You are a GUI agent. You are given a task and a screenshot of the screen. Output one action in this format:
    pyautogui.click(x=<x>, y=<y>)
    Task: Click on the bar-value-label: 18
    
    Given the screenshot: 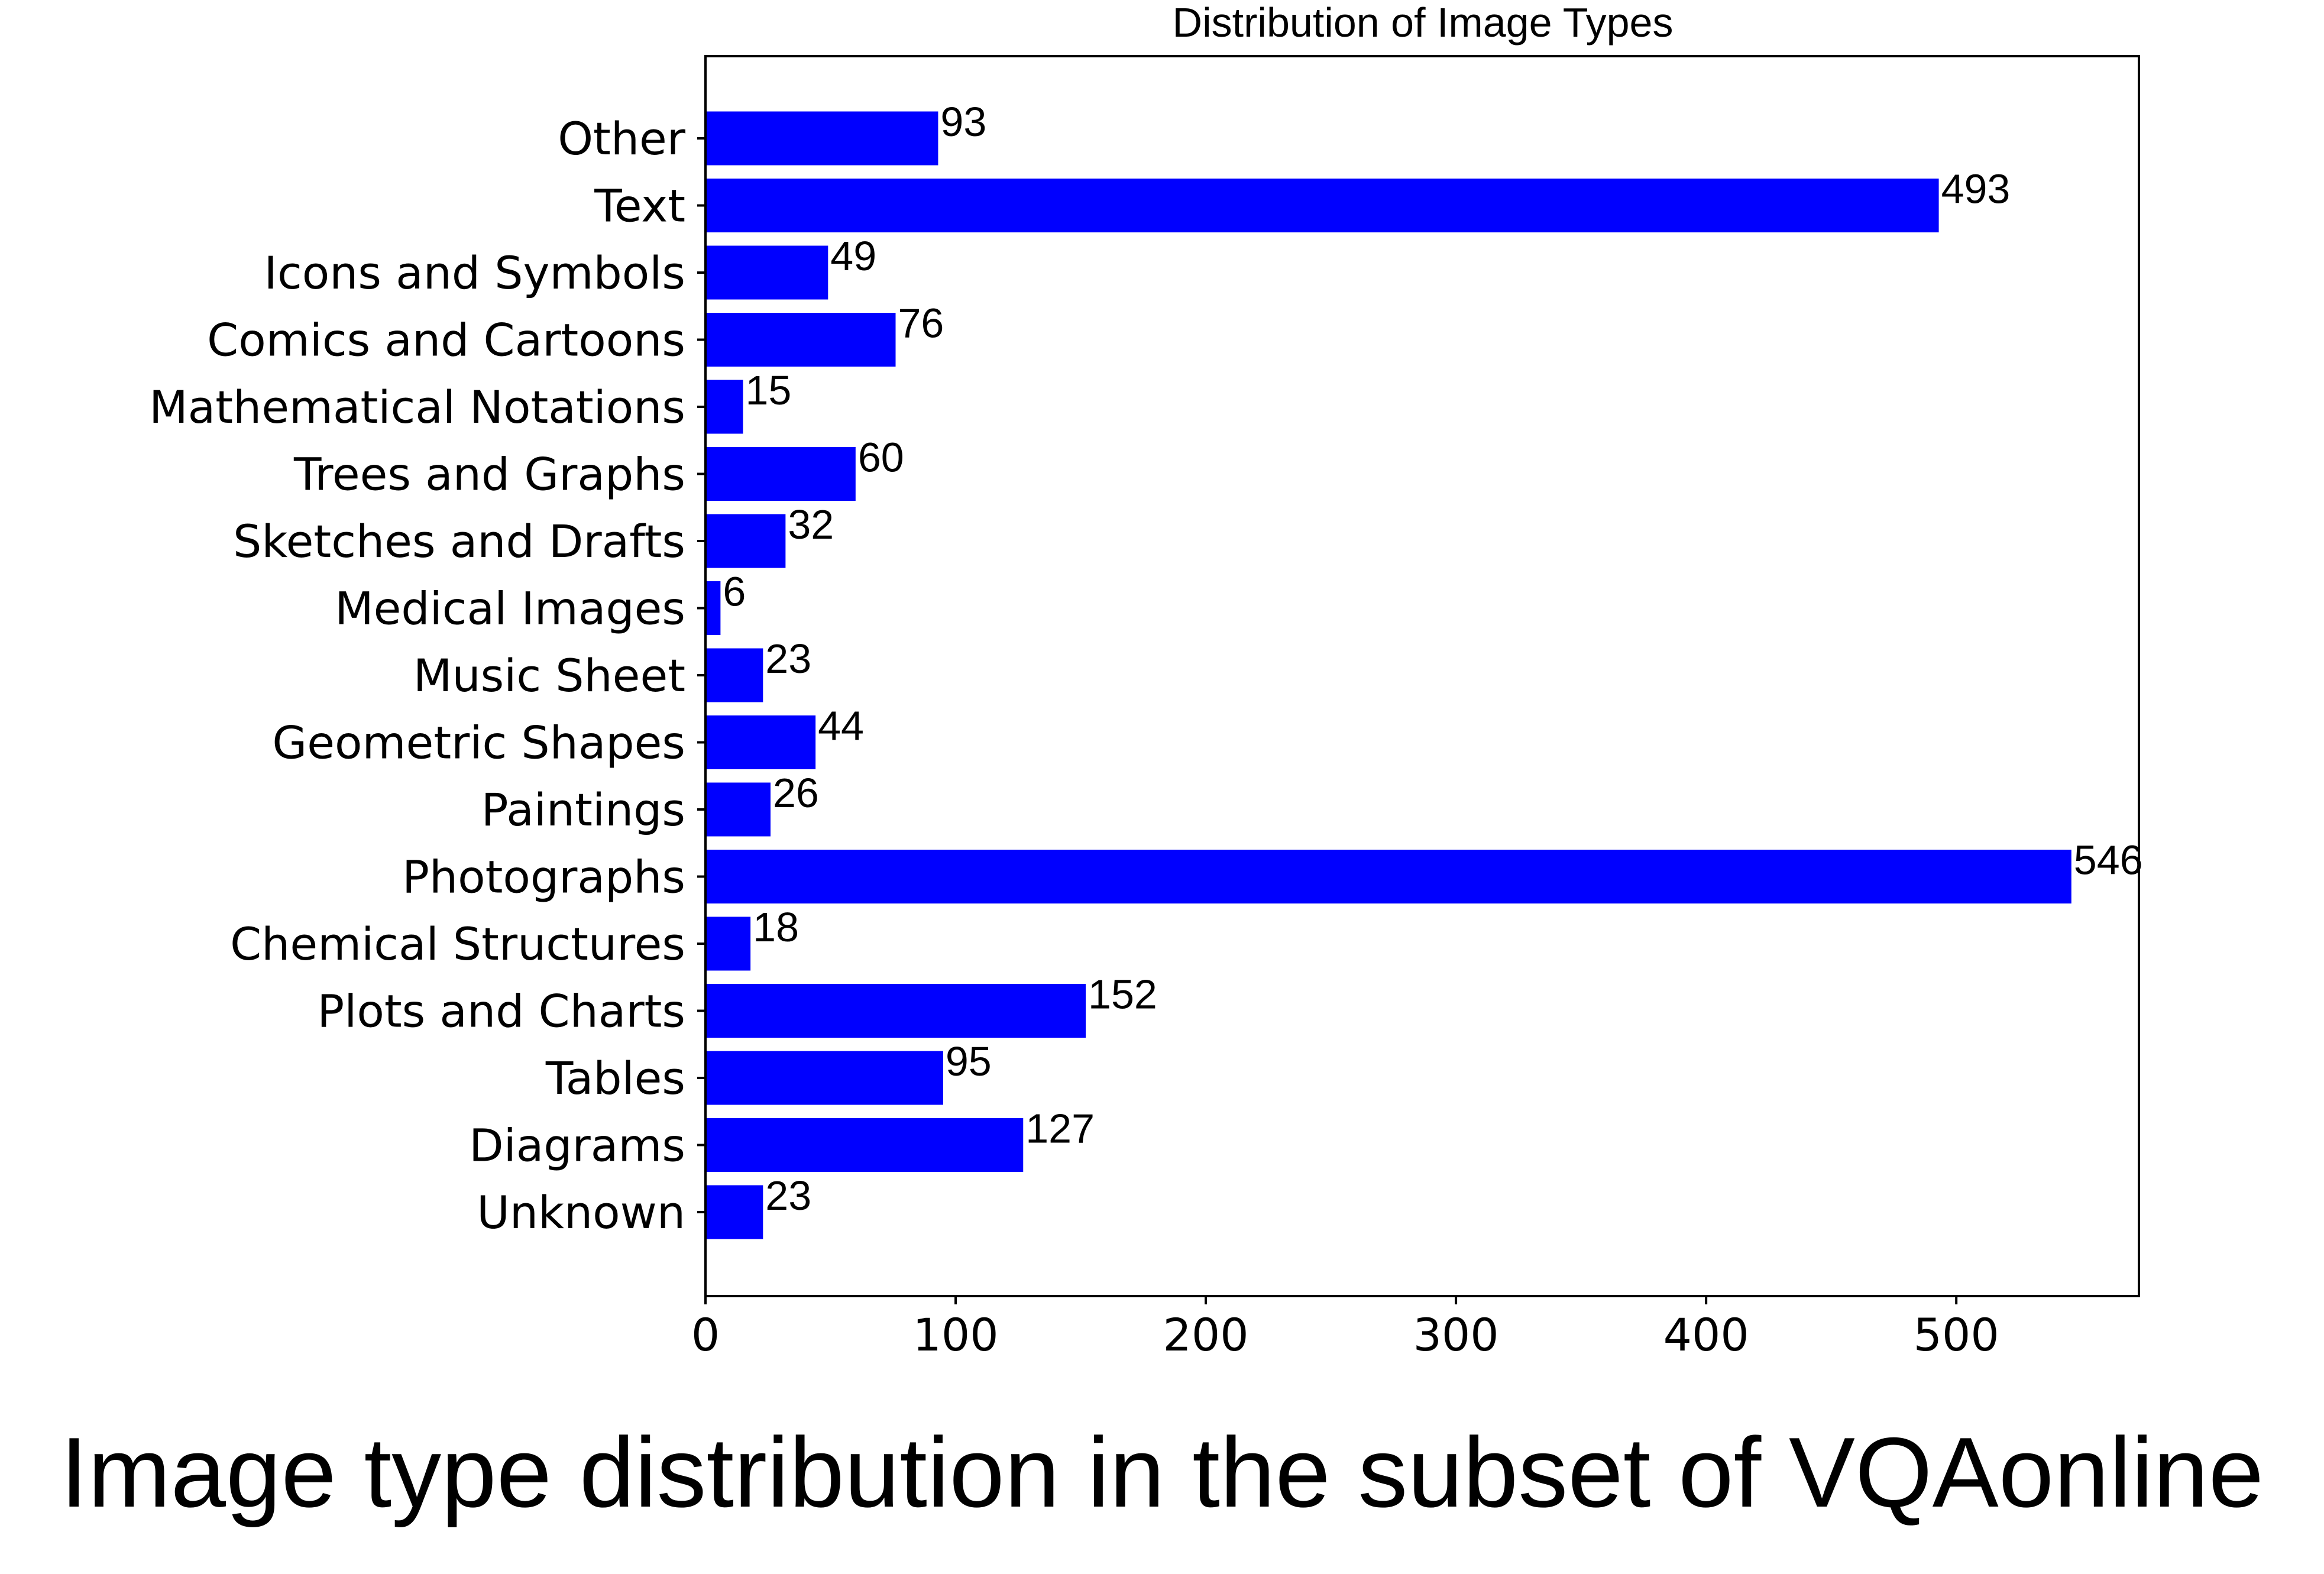 What is the action you would take?
    pyautogui.click(x=776, y=927)
    